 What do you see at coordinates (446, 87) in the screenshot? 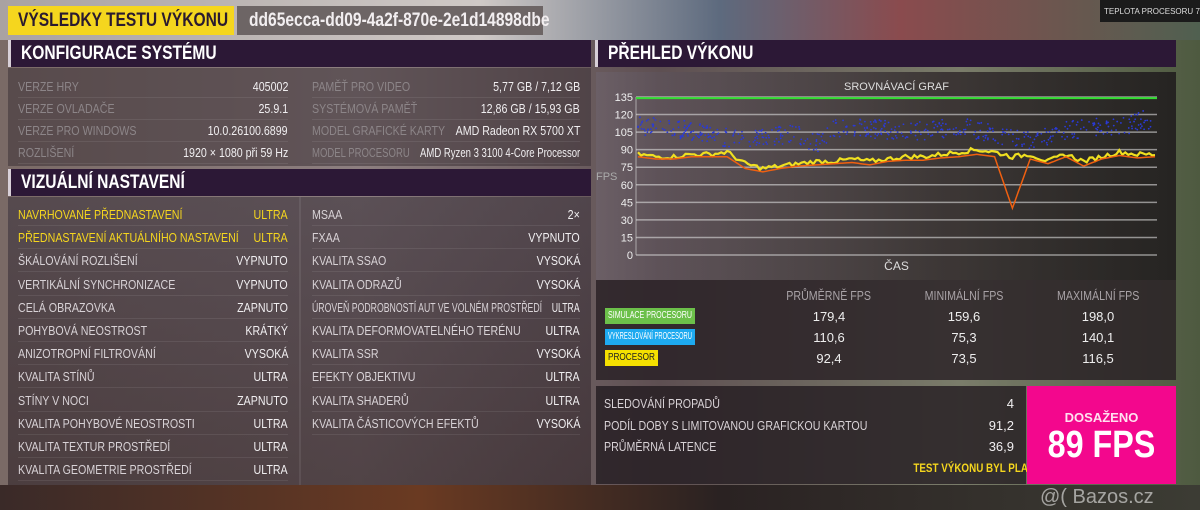
I see `system-row: PAMĚŤ PRO VIDEO 5,77 GB / 7,12 GB` at bounding box center [446, 87].